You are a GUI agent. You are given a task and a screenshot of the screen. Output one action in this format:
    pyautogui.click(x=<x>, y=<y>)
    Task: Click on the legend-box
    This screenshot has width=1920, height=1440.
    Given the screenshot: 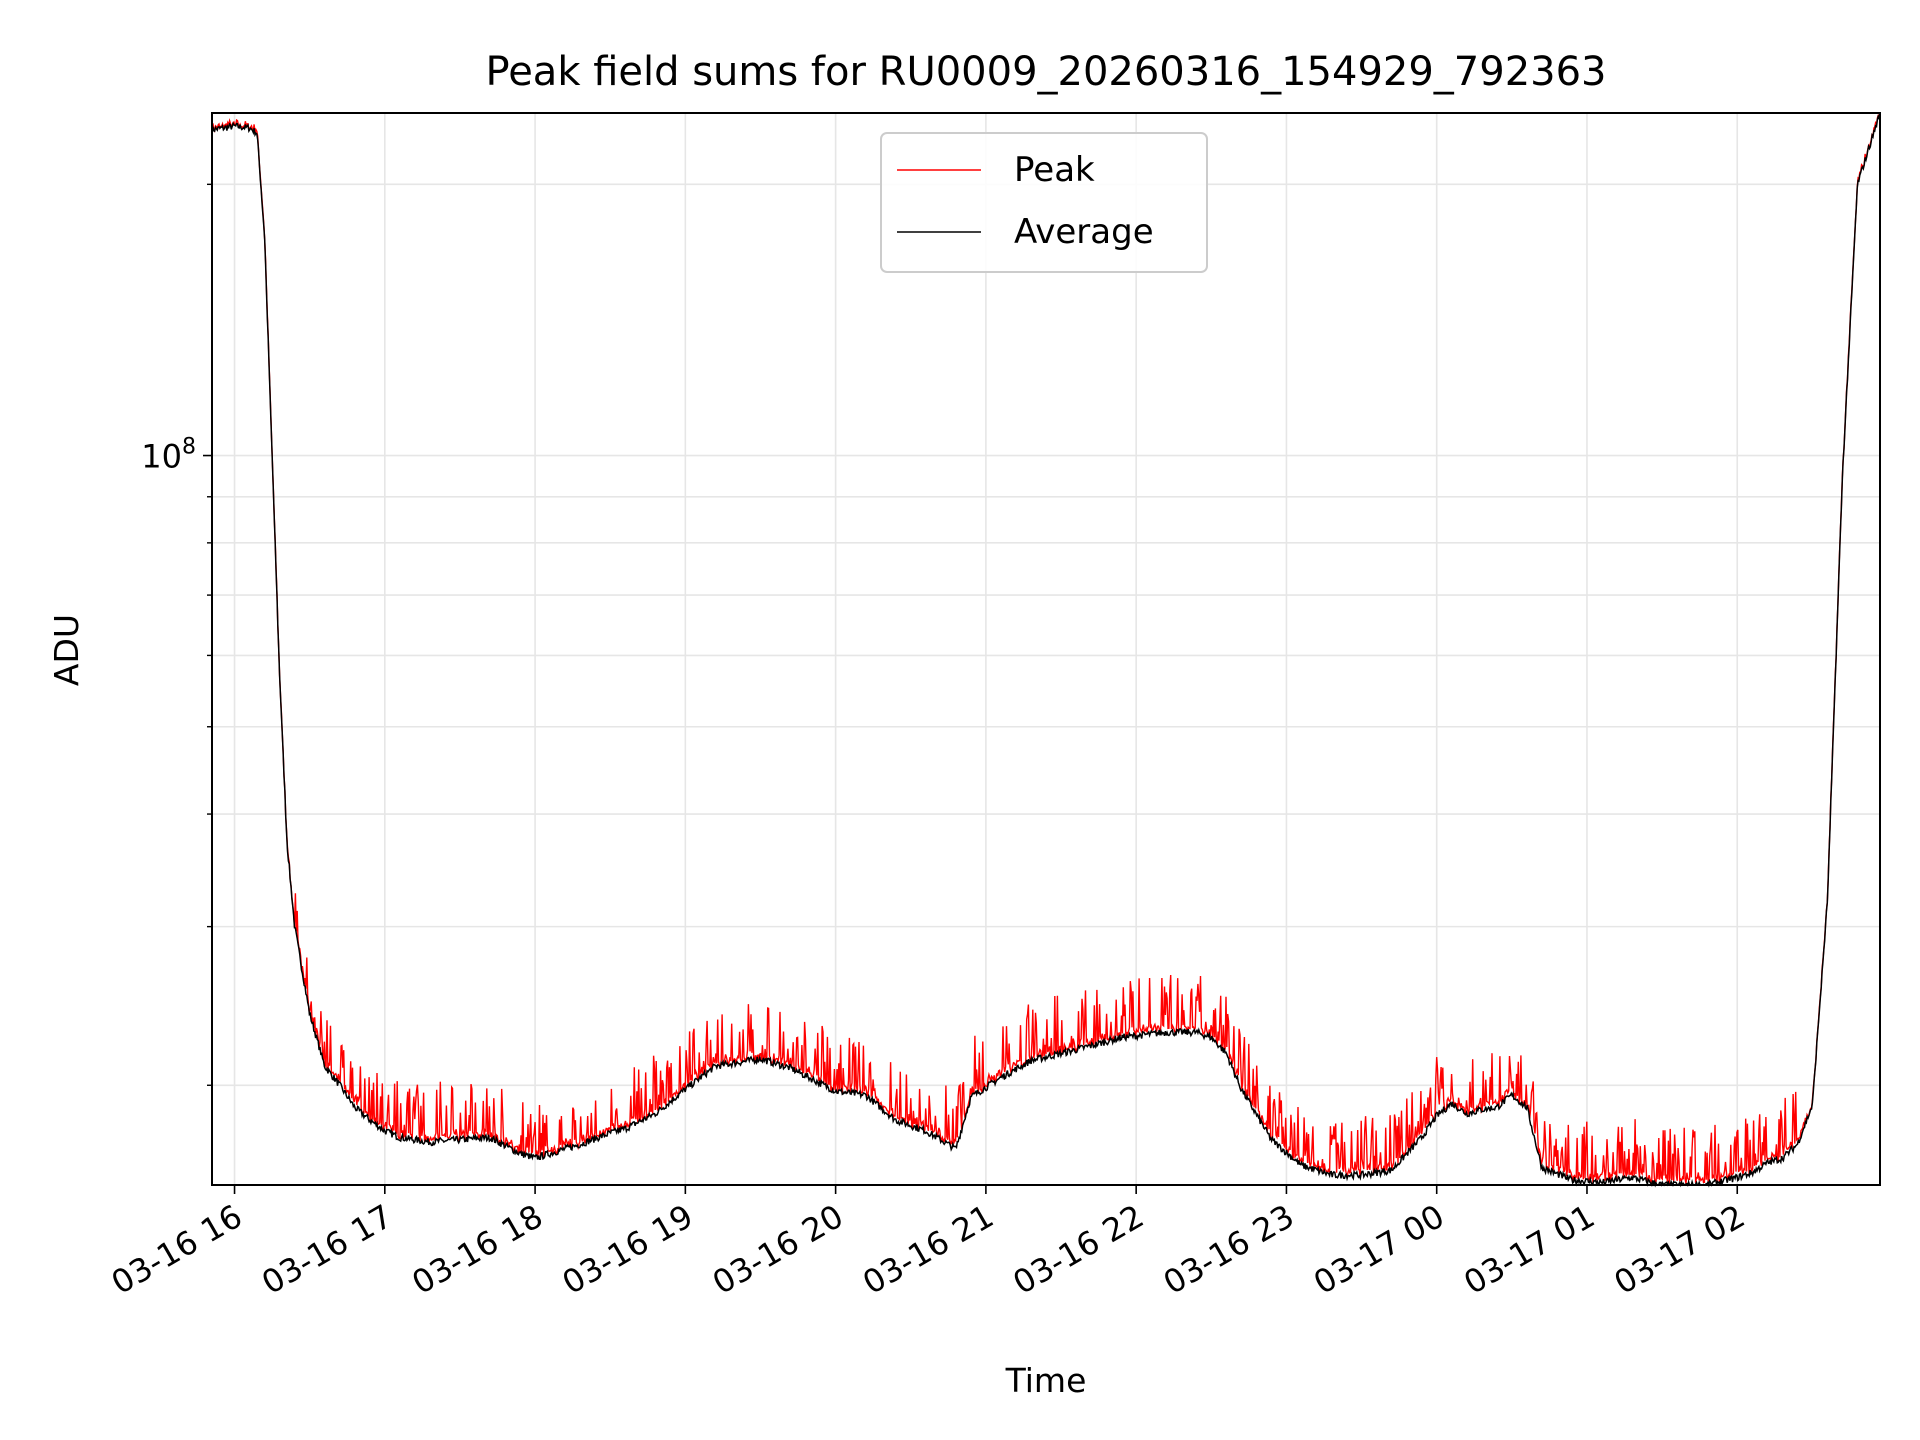 What is the action you would take?
    pyautogui.click(x=1044, y=202)
    